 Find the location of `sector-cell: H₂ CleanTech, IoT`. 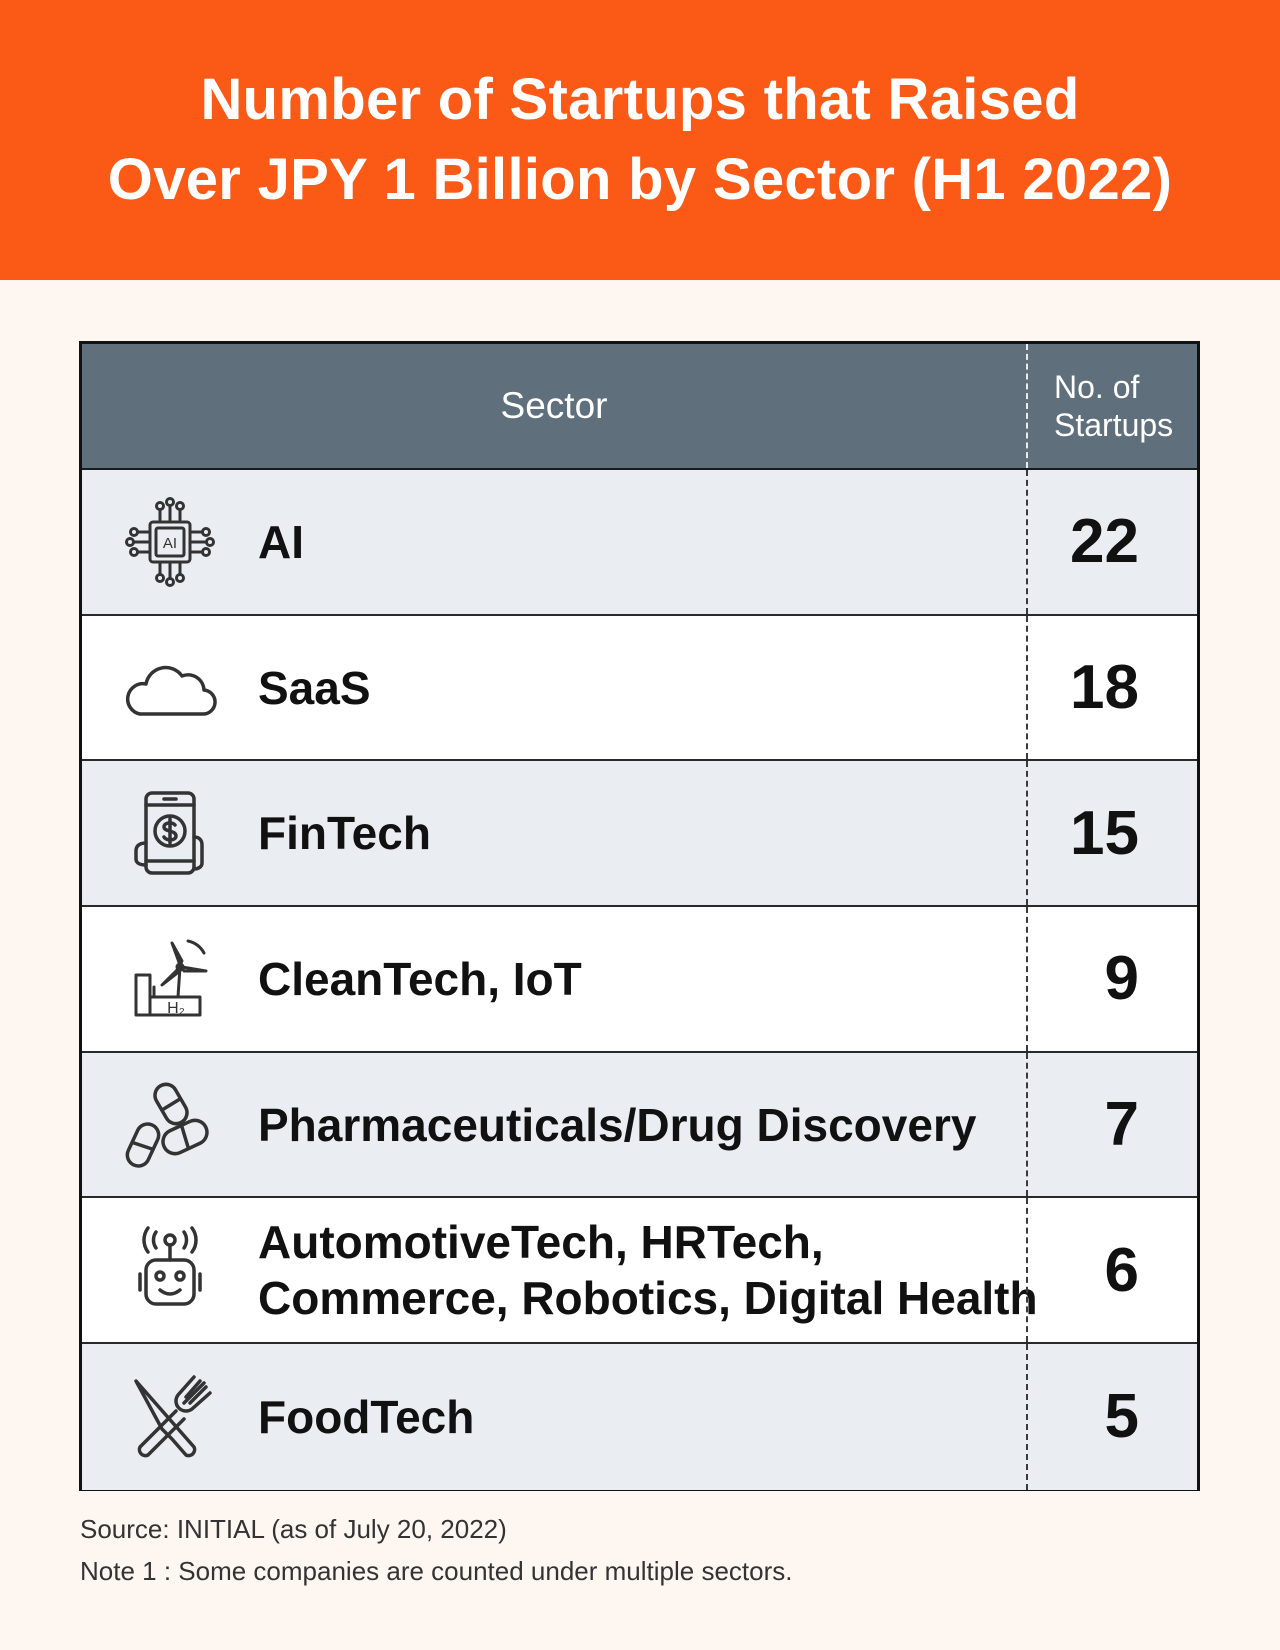

sector-cell: H₂ CleanTech, IoT is located at coordinates (554, 979).